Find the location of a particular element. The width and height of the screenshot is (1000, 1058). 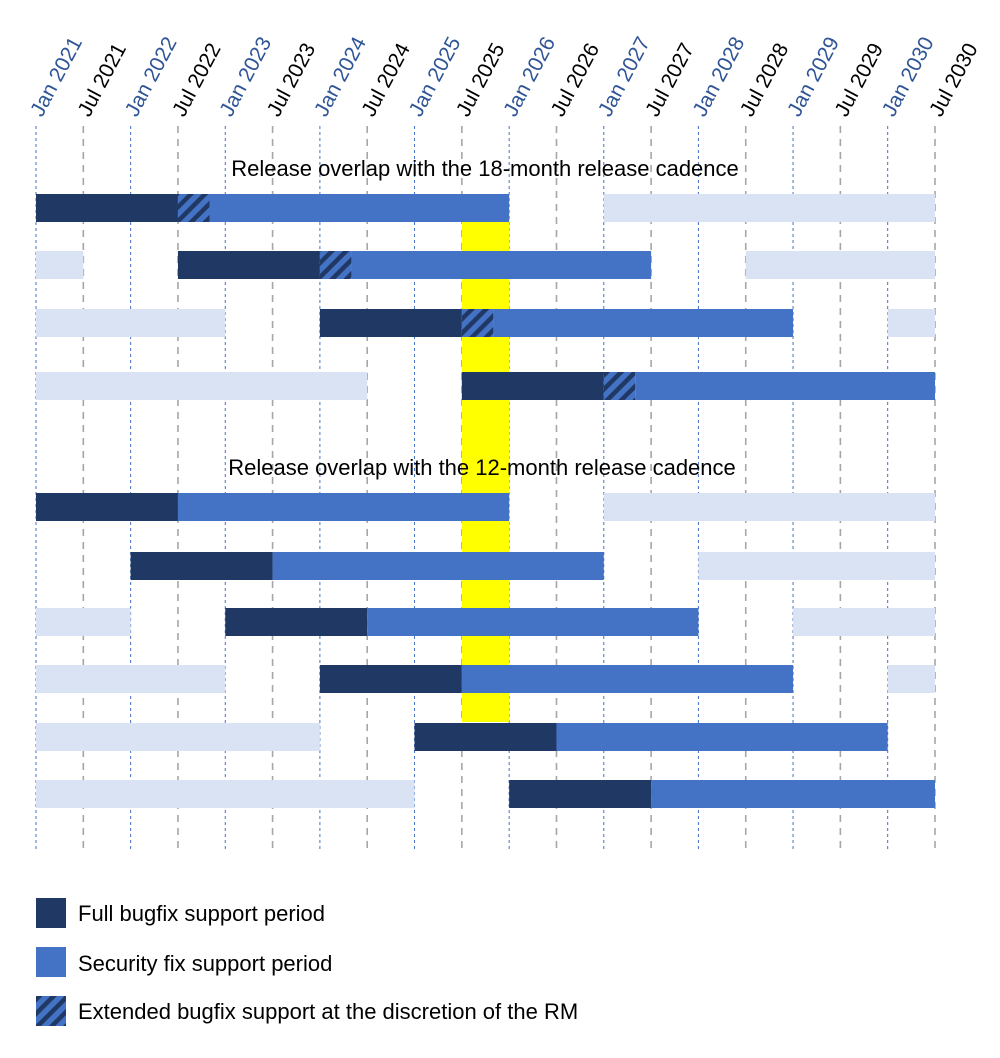

highlight-band is located at coordinates (485, 472).